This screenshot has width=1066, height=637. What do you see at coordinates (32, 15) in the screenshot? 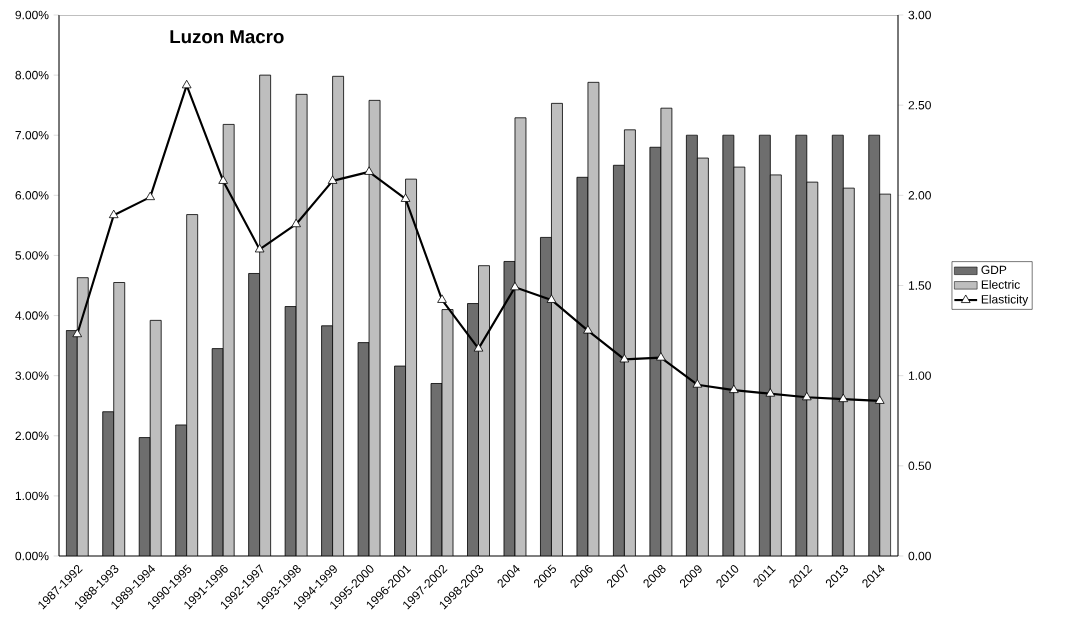
I see `y-tick-label: 9.00%` at bounding box center [32, 15].